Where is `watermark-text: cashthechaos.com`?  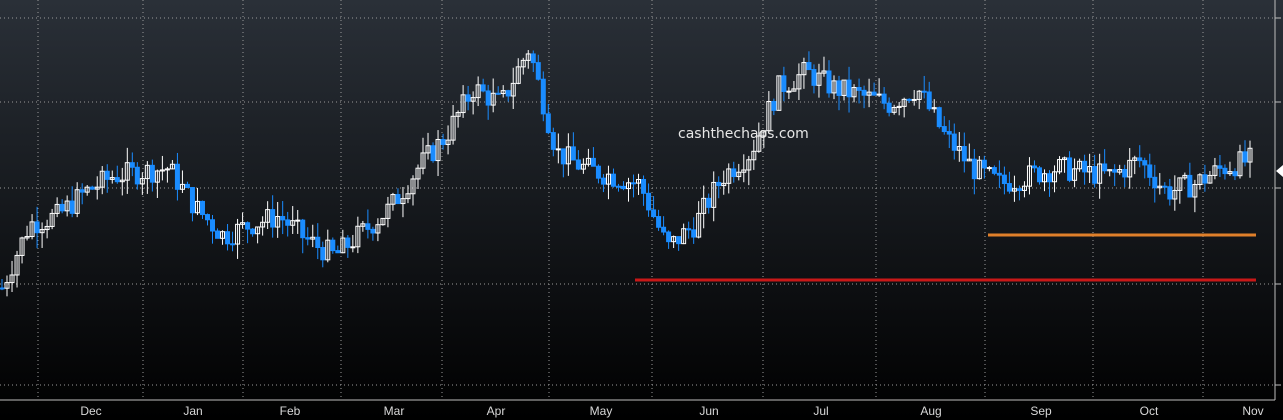 watermark-text: cashthechaos.com is located at coordinates (743, 134).